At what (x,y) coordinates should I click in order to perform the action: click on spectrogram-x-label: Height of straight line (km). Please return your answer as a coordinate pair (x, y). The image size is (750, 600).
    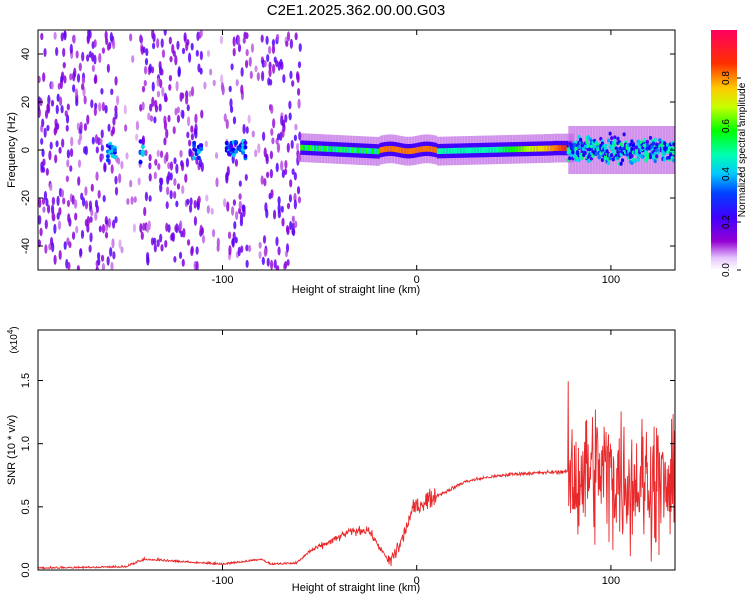
    Looking at the image, I should click on (356, 290).